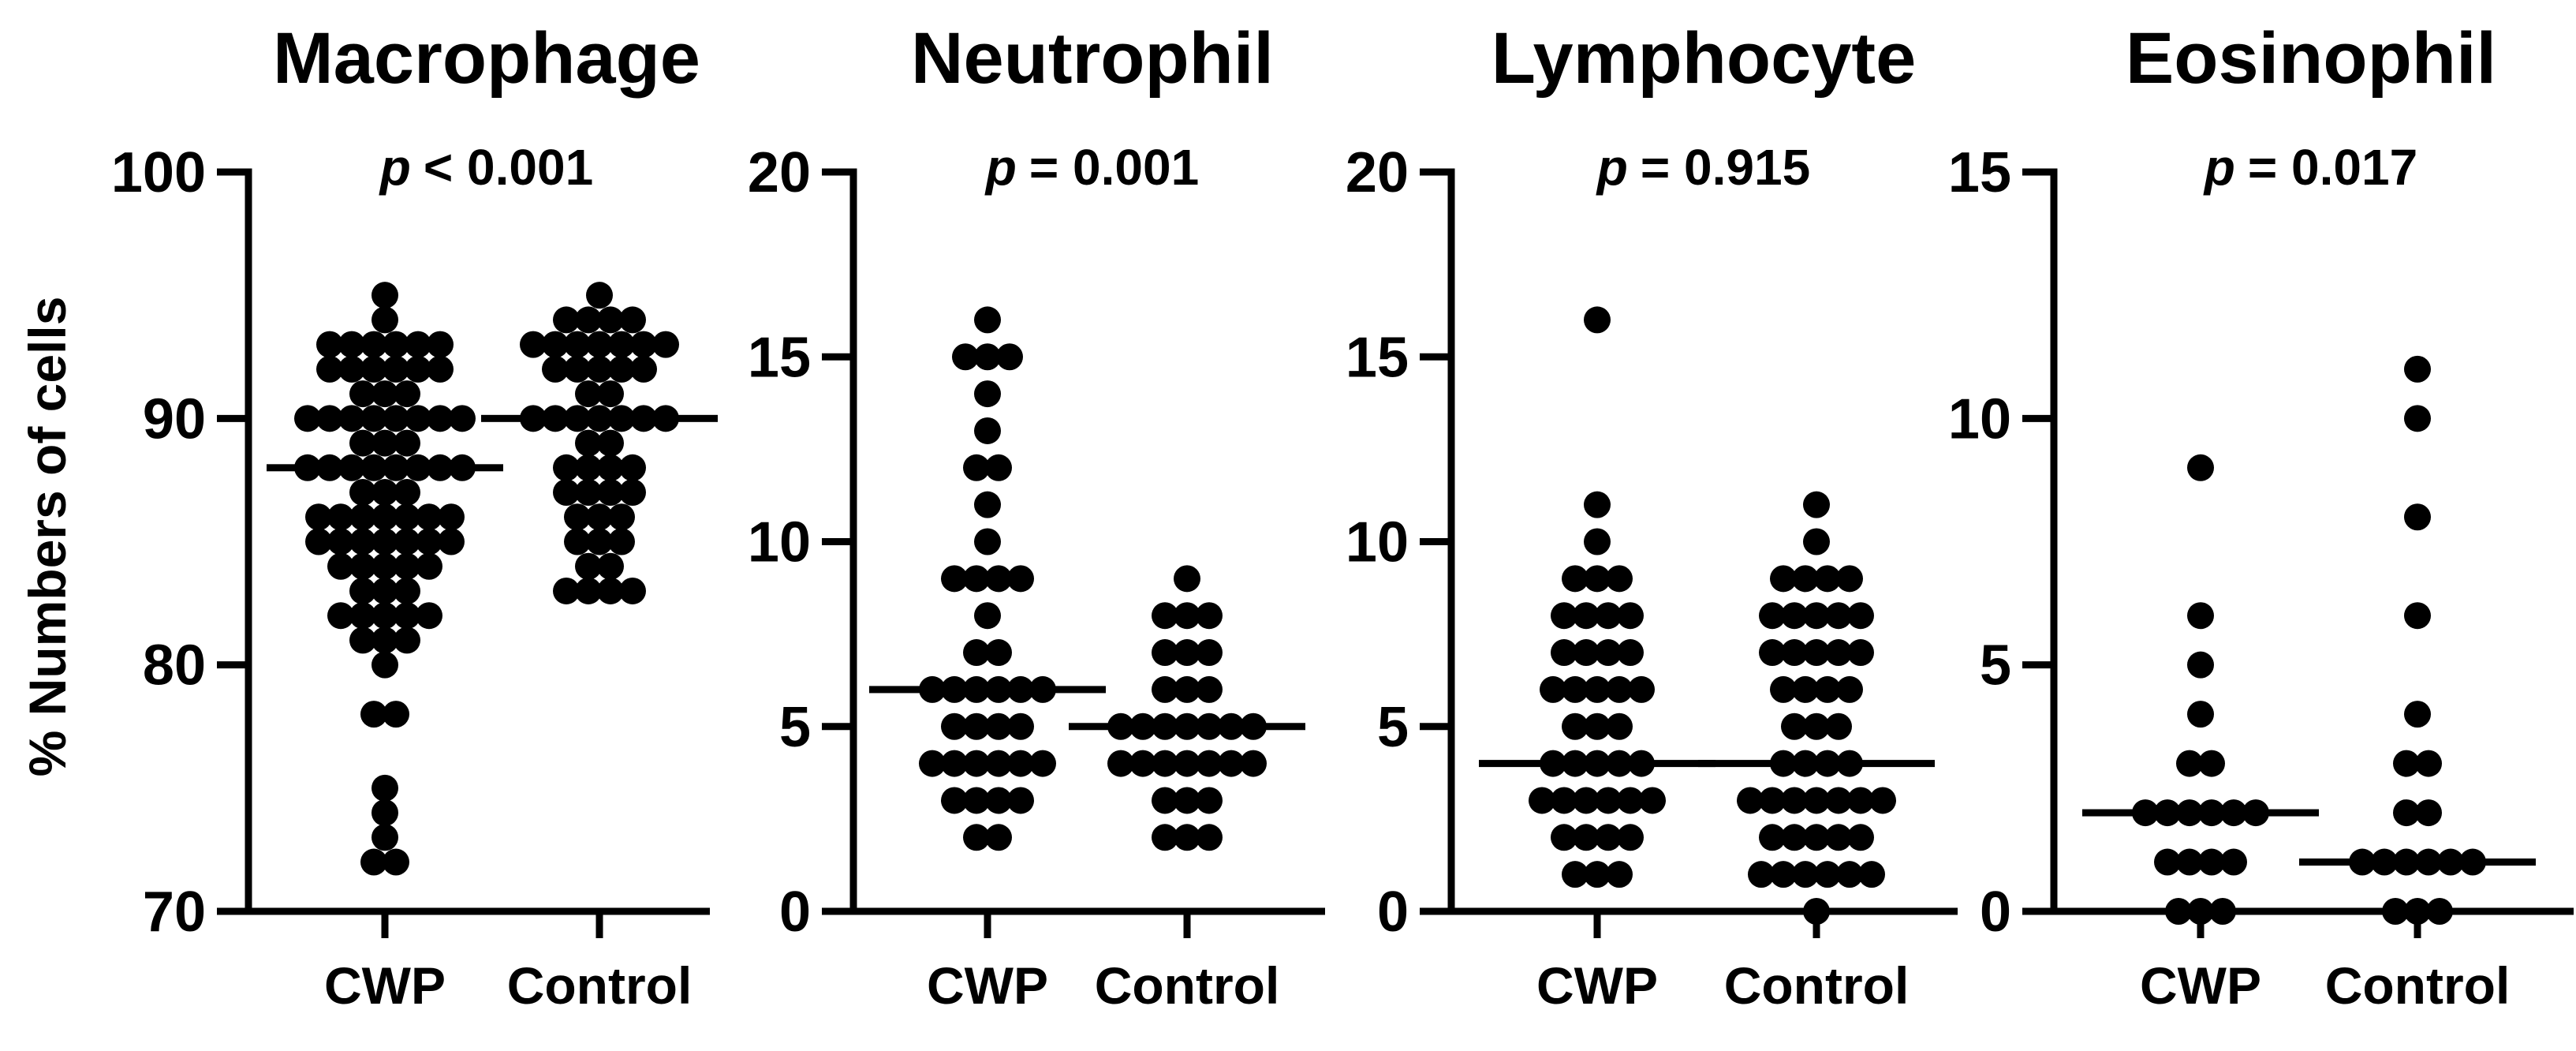  Describe the element at coordinates (779, 543) in the screenshot. I see `y-tick-label: 10` at that location.